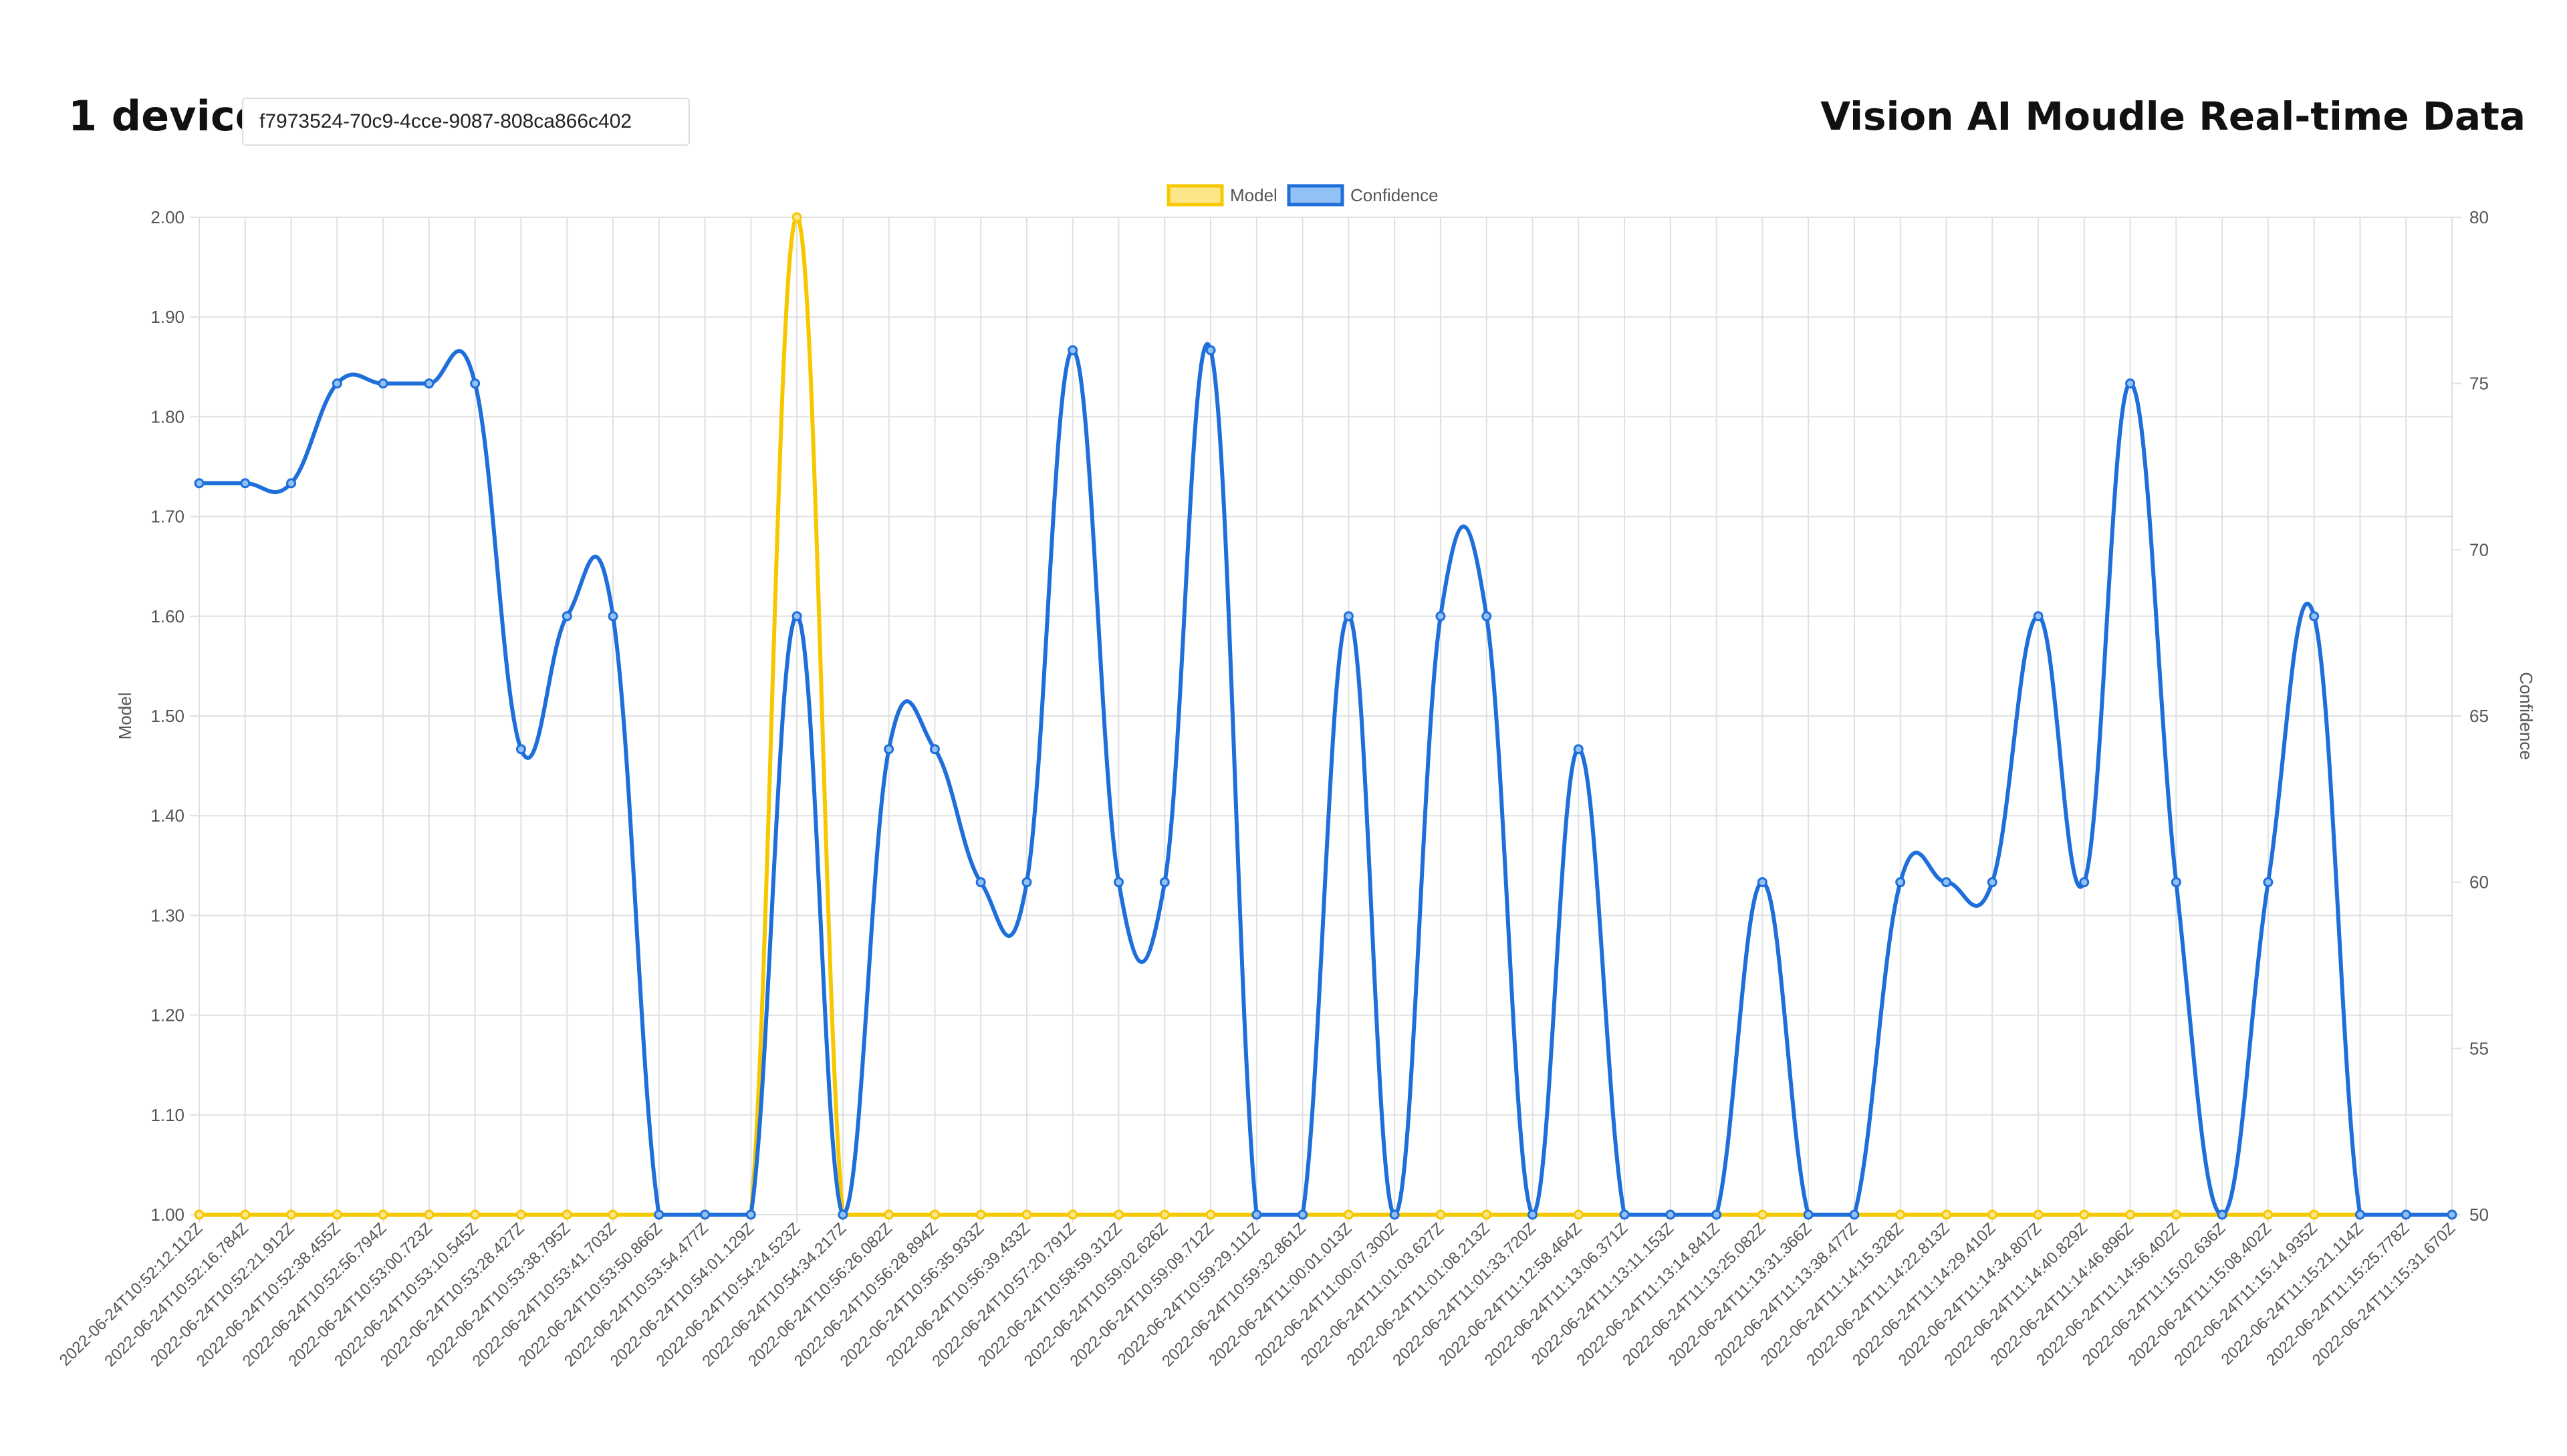 Image resolution: width=2567 pixels, height=1456 pixels. I want to click on y-right-tick-label: 75, so click(2479, 384).